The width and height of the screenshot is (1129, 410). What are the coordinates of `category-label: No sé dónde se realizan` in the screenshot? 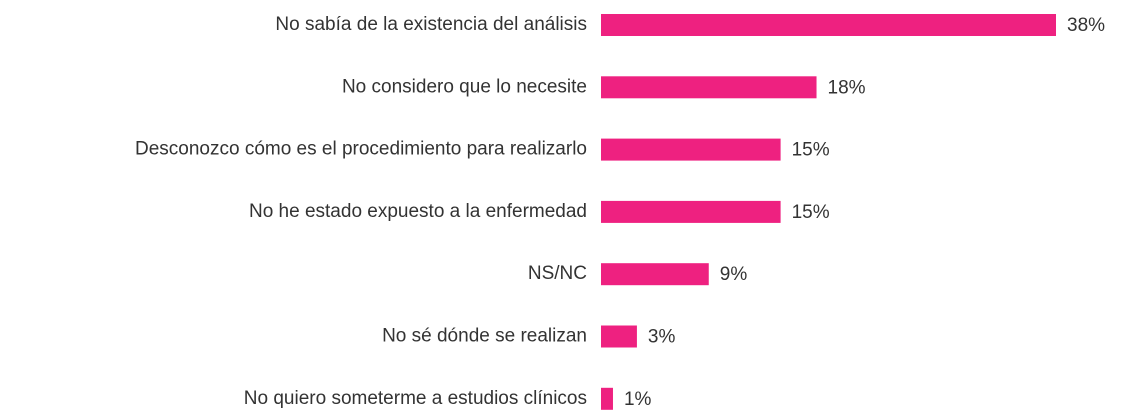 It's located at (484, 336).